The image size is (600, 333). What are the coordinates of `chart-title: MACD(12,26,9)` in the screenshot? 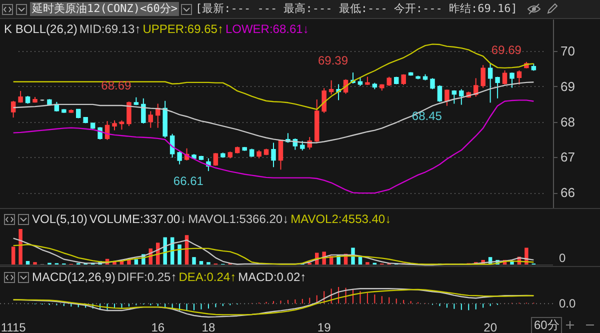 It's located at (74, 277).